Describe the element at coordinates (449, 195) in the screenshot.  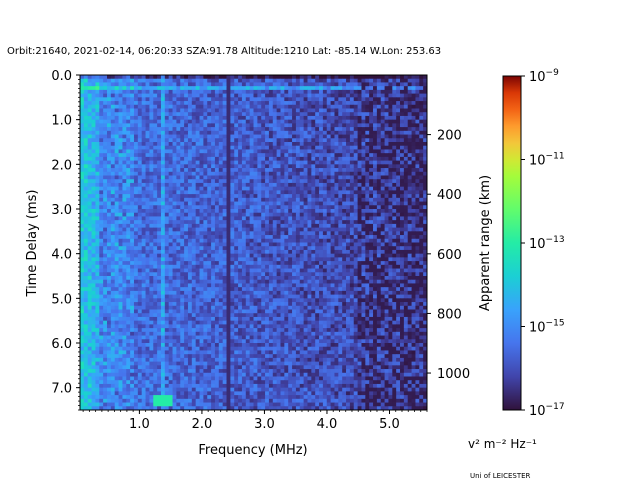
I see `y2-tick-label: 400` at that location.